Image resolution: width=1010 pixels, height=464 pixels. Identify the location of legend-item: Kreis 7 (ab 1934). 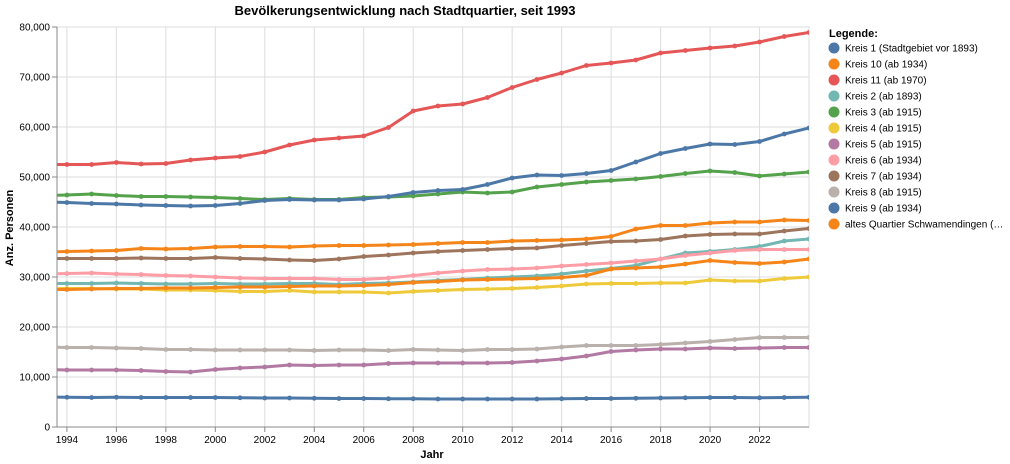
(875, 176).